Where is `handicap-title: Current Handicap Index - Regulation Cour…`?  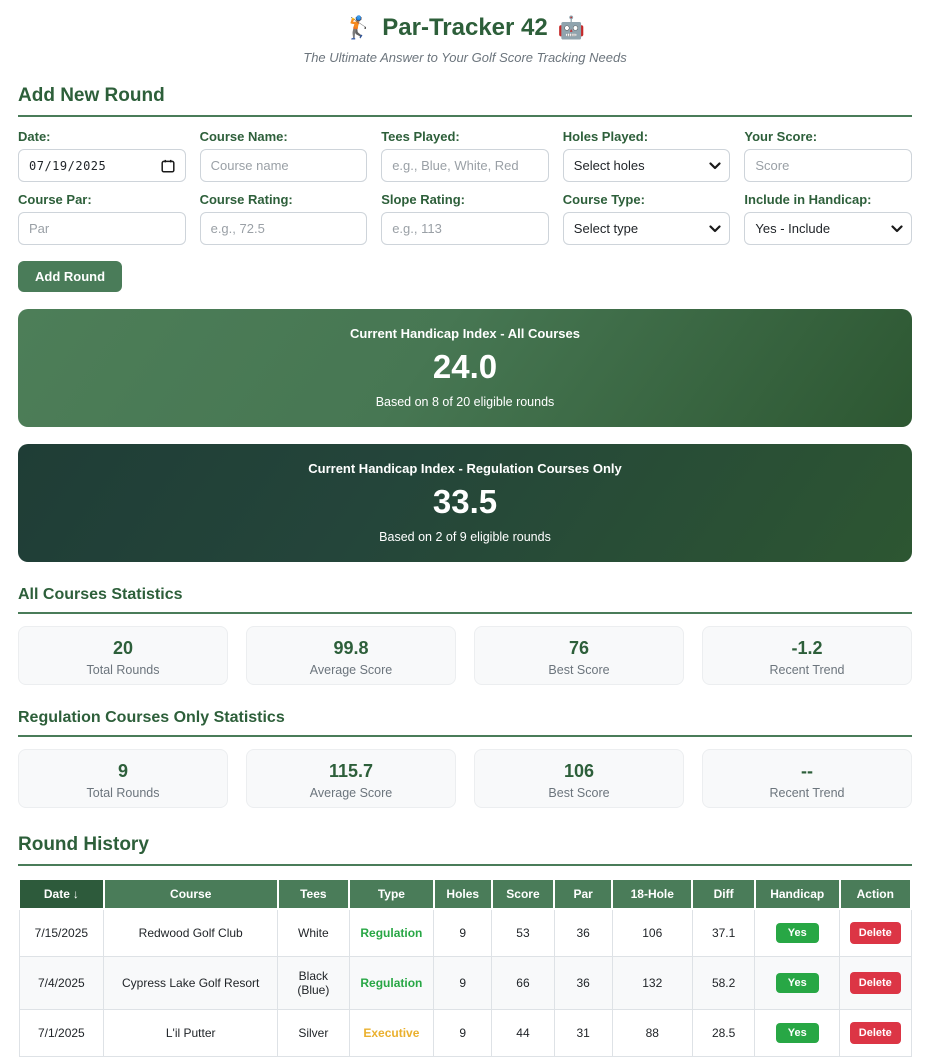 handicap-title: Current Handicap Index - Regulation Cour… is located at coordinates (465, 468).